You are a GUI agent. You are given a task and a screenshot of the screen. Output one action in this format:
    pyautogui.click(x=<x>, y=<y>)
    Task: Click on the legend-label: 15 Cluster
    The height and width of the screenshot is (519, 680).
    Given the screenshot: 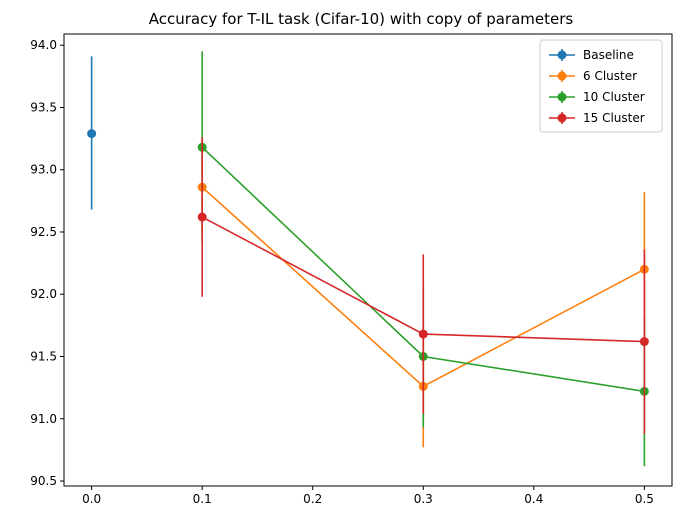 What is the action you would take?
    pyautogui.click(x=614, y=118)
    